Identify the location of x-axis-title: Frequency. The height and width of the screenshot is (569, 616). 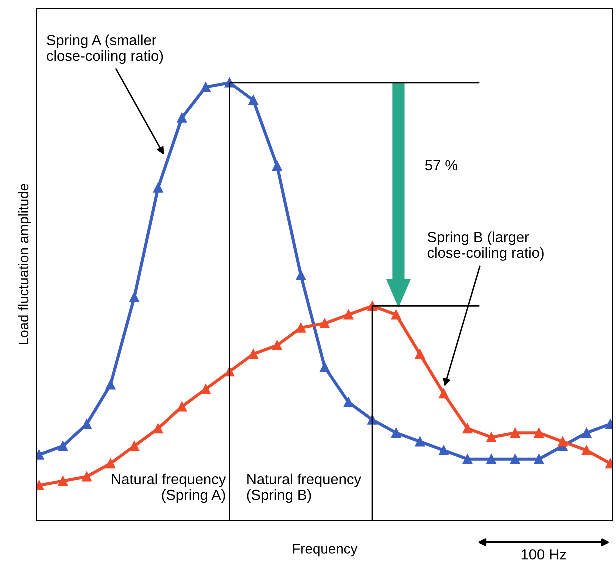
(325, 550).